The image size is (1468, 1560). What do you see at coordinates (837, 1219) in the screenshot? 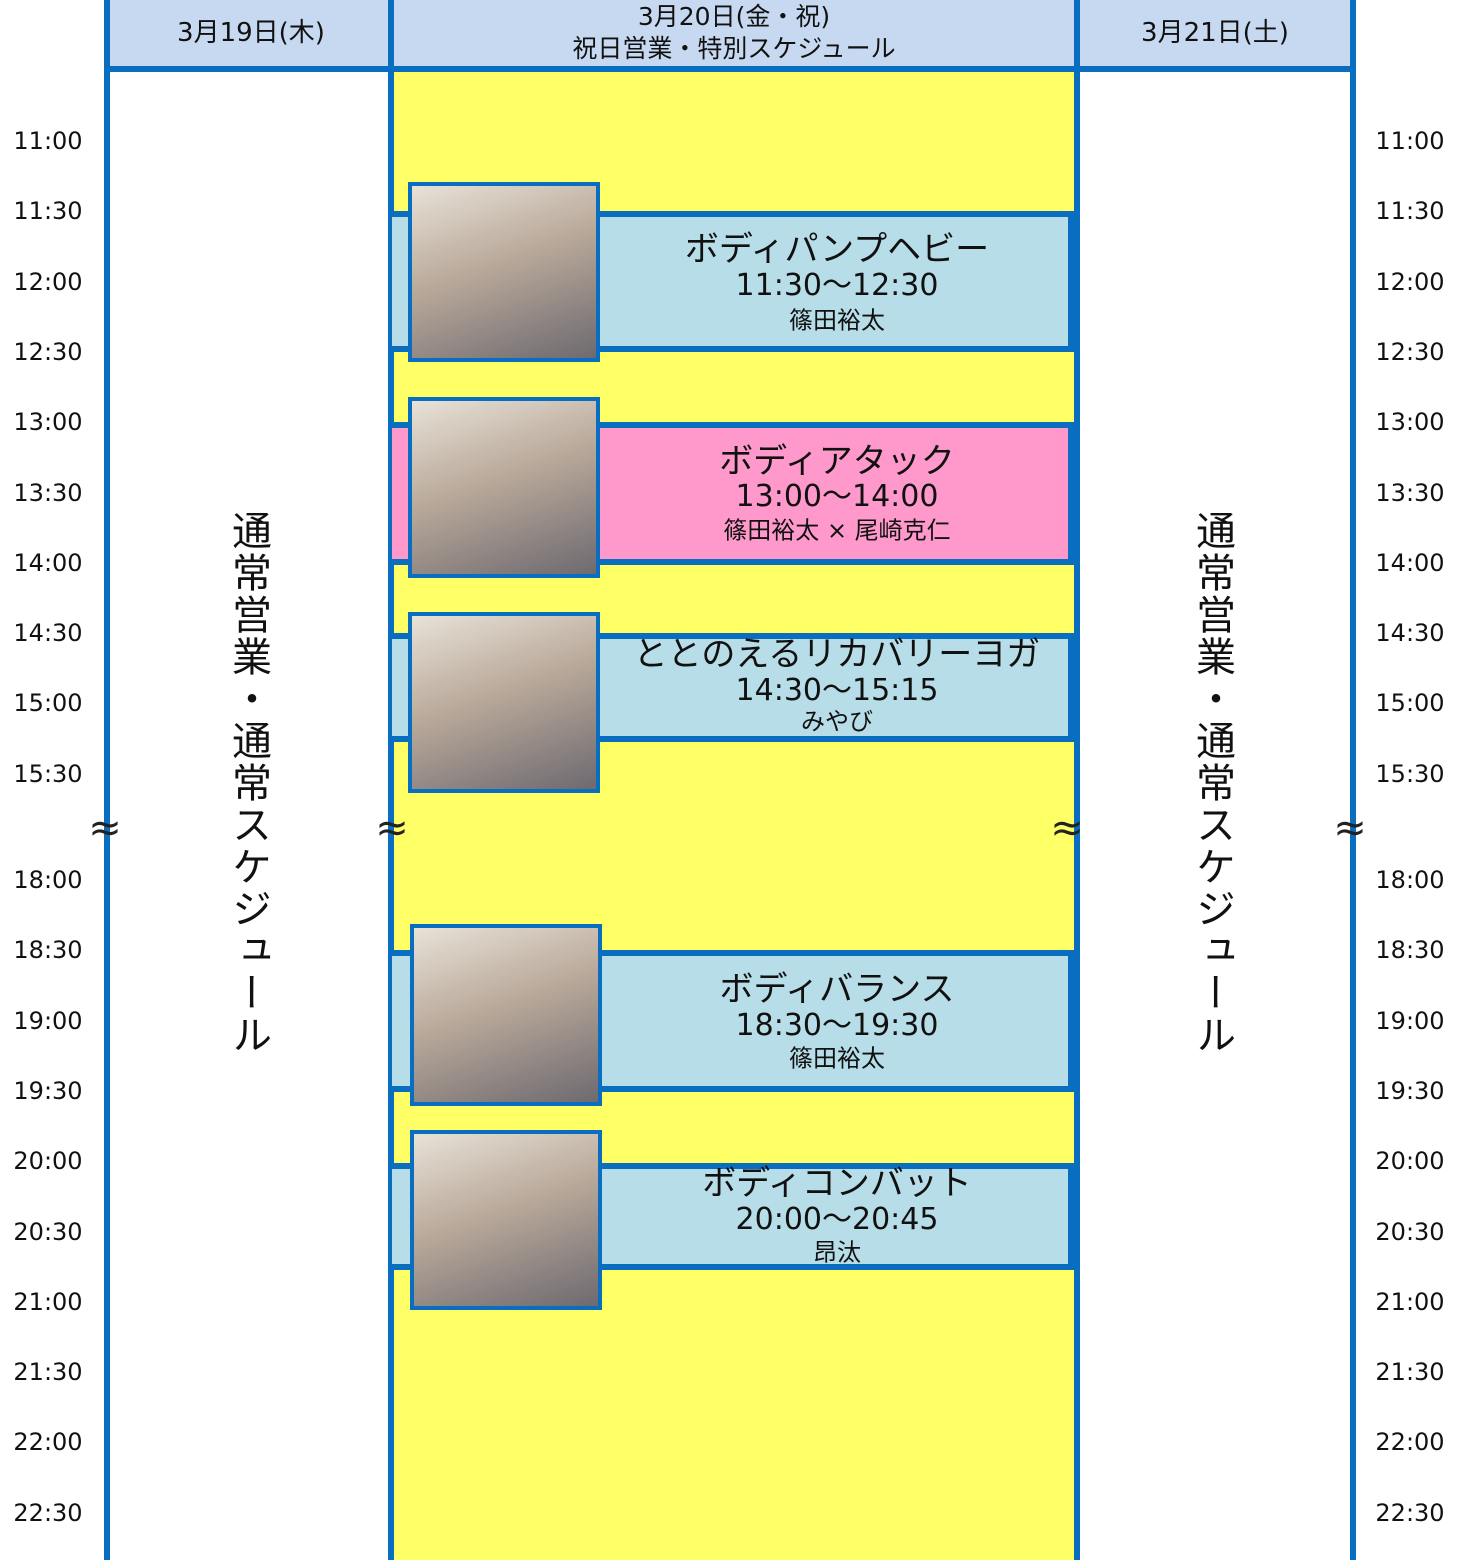
I see `class-time: 20:00〜20:45` at bounding box center [837, 1219].